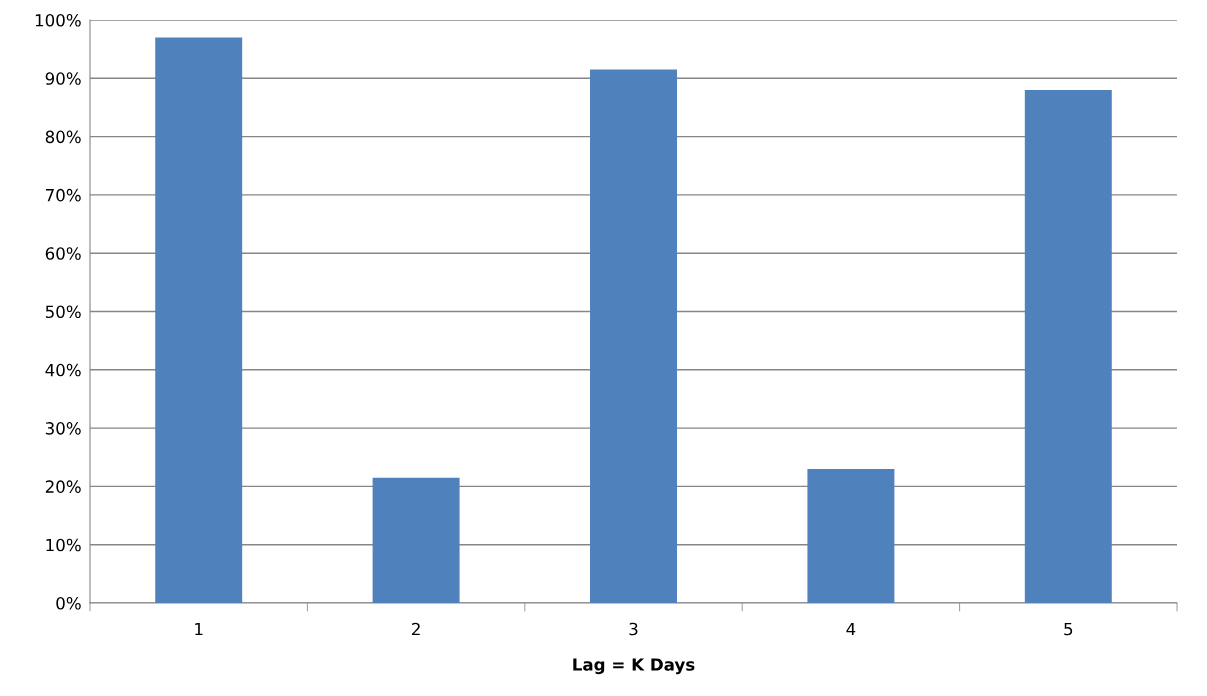 This screenshot has width=1207, height=696. I want to click on y-tick-label: 80%, so click(63, 137).